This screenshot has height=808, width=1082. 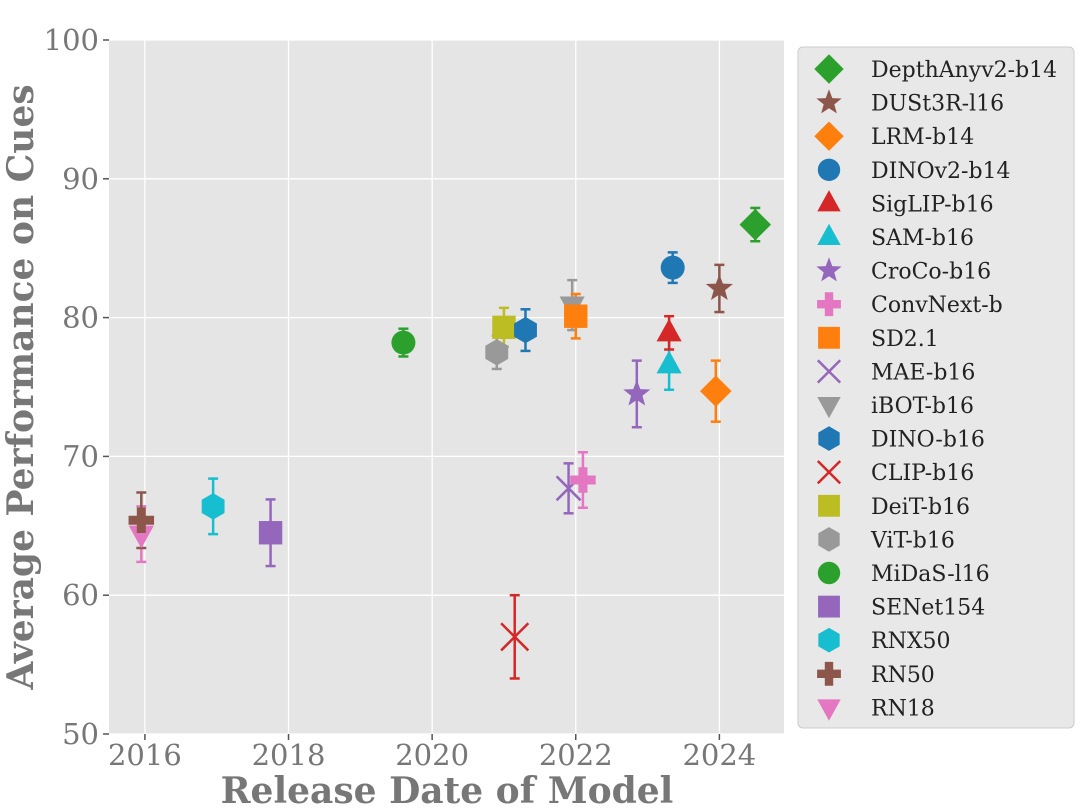 I want to click on legend-label-senet154: SENet154, so click(x=928, y=608).